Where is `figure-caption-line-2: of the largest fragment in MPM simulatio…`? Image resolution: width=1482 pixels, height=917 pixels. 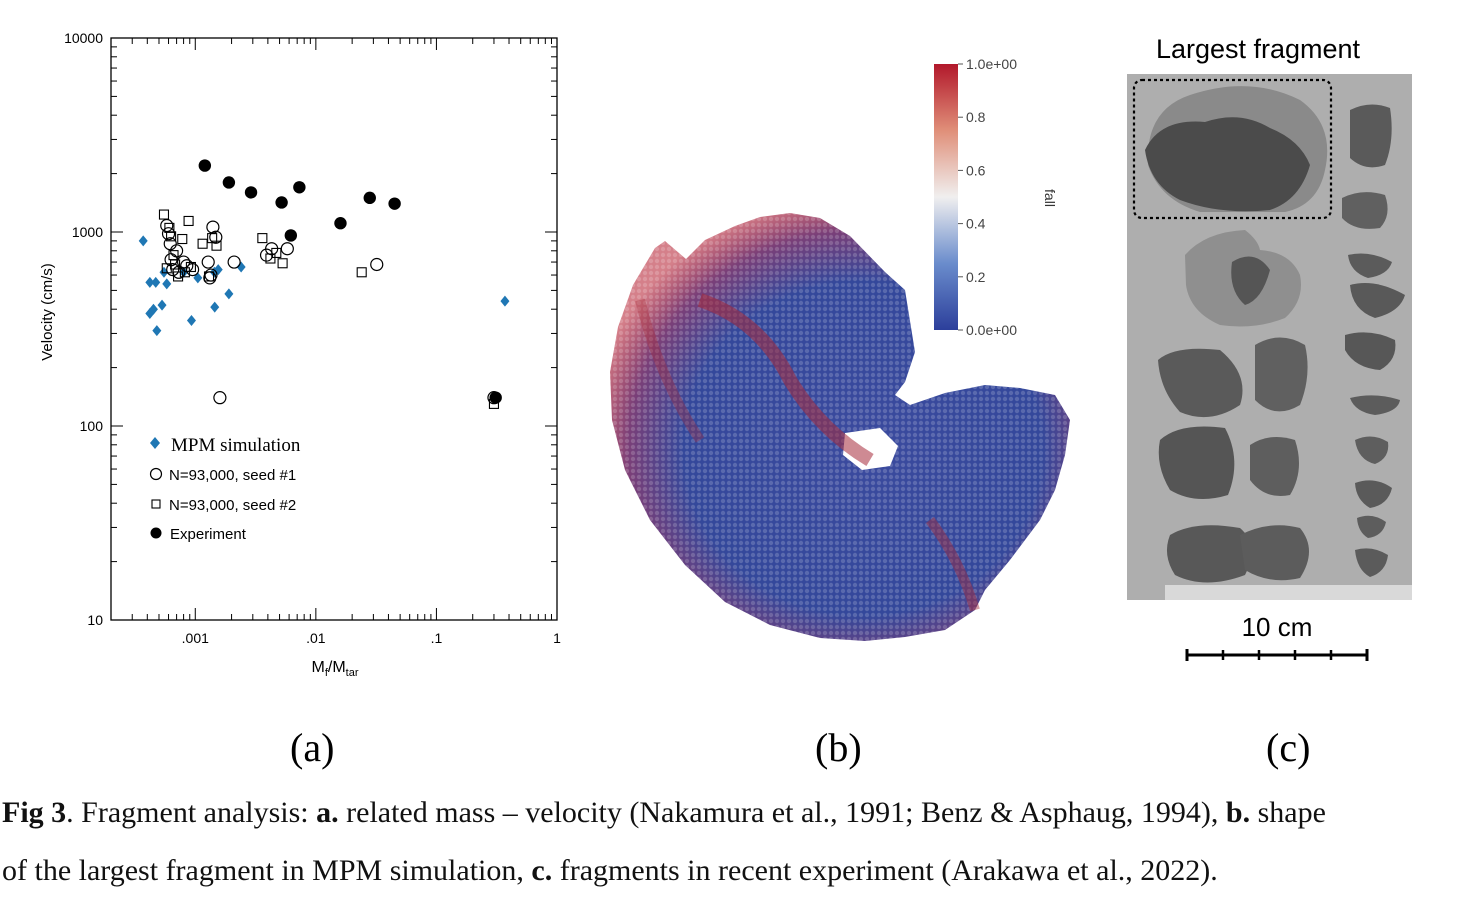 figure-caption-line-2: of the largest fragment in MPM simulatio… is located at coordinates (610, 870).